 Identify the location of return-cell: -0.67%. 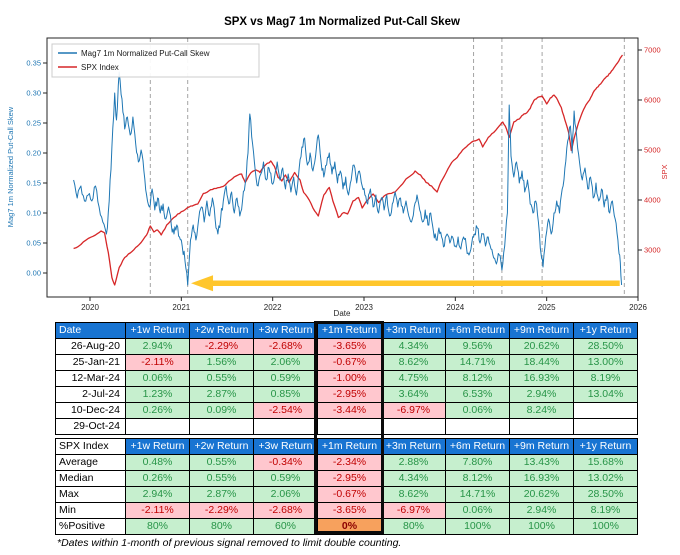
(349, 494).